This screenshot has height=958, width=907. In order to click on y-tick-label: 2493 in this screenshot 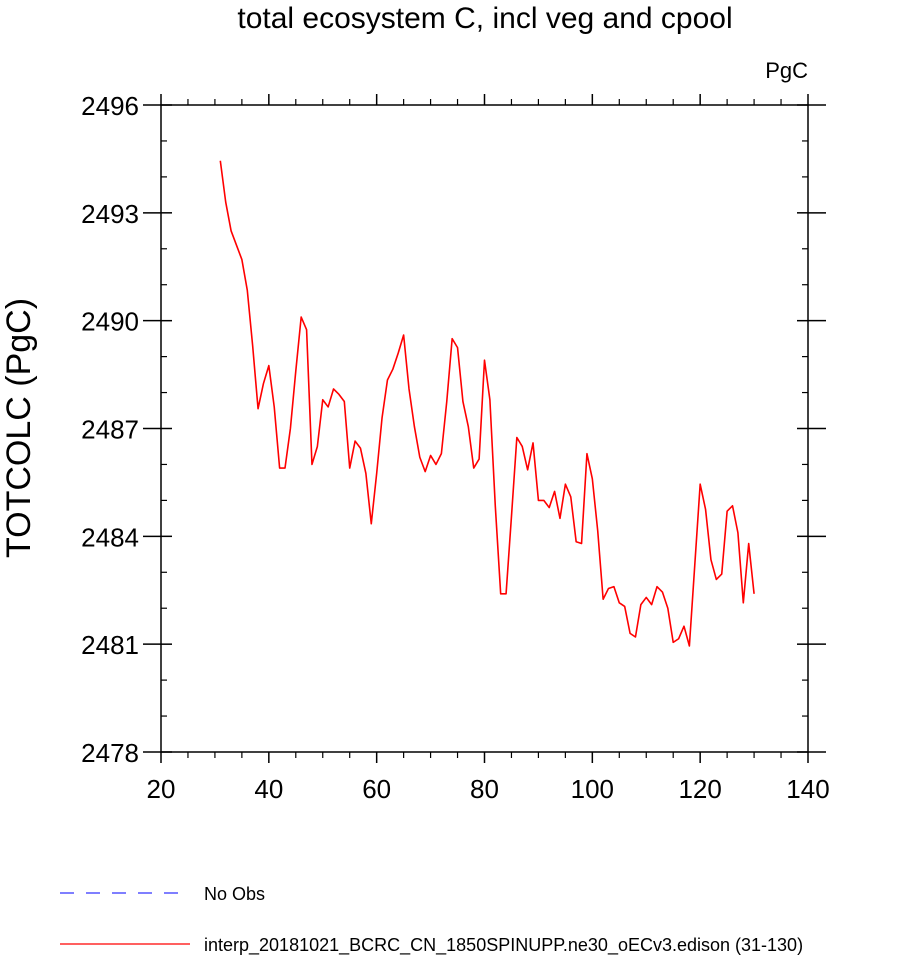, I will do `click(110, 214)`.